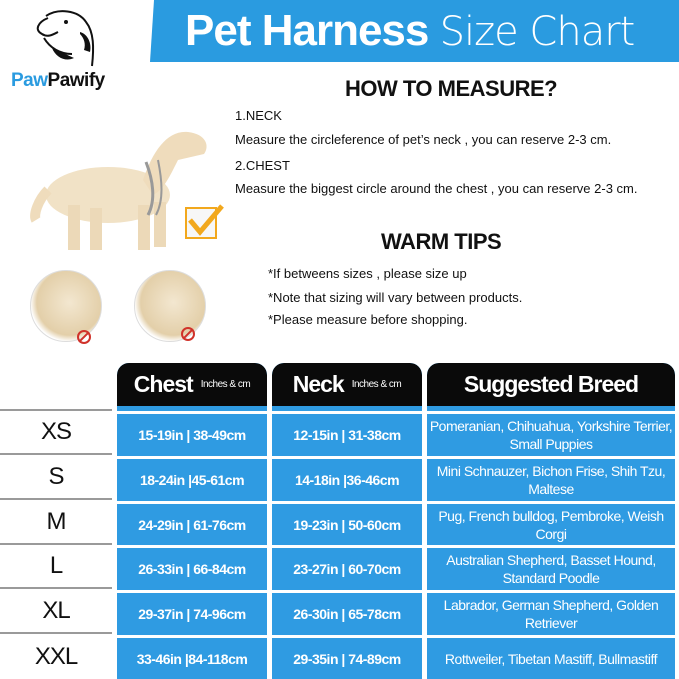 This screenshot has height=679, width=679. Describe the element at coordinates (347, 657) in the screenshot. I see `neck-cell: 29-35in | 74-89cm` at that location.